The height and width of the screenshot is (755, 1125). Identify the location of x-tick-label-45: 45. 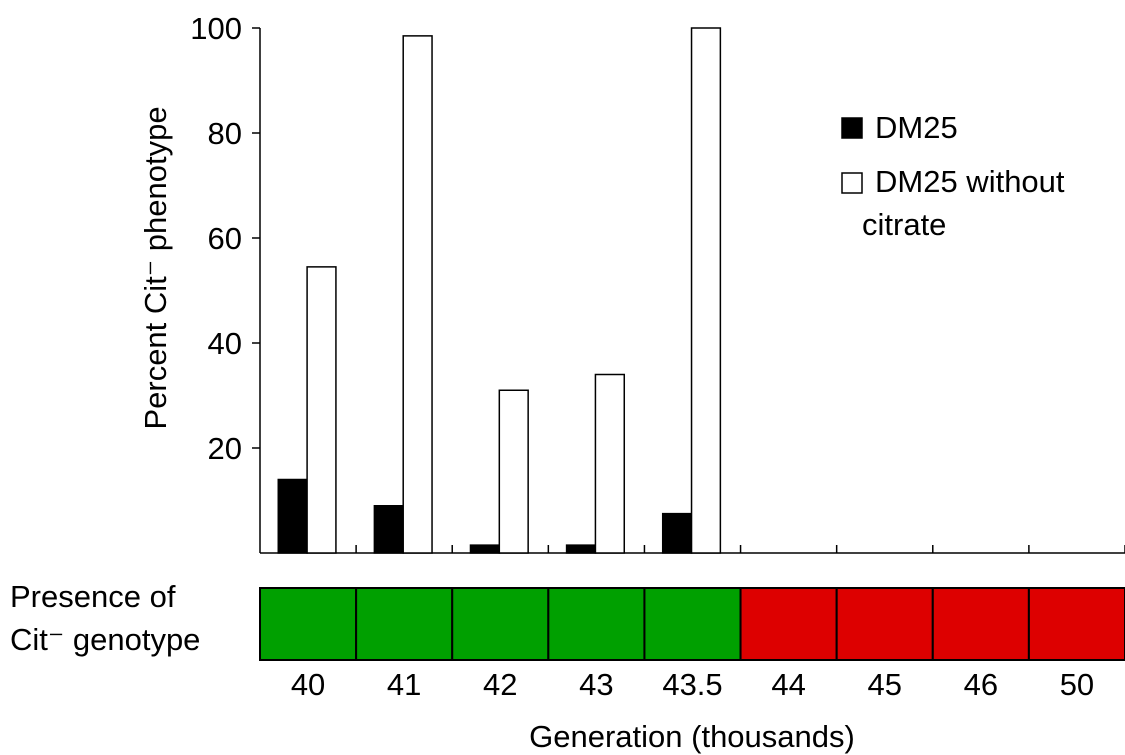
(884, 684).